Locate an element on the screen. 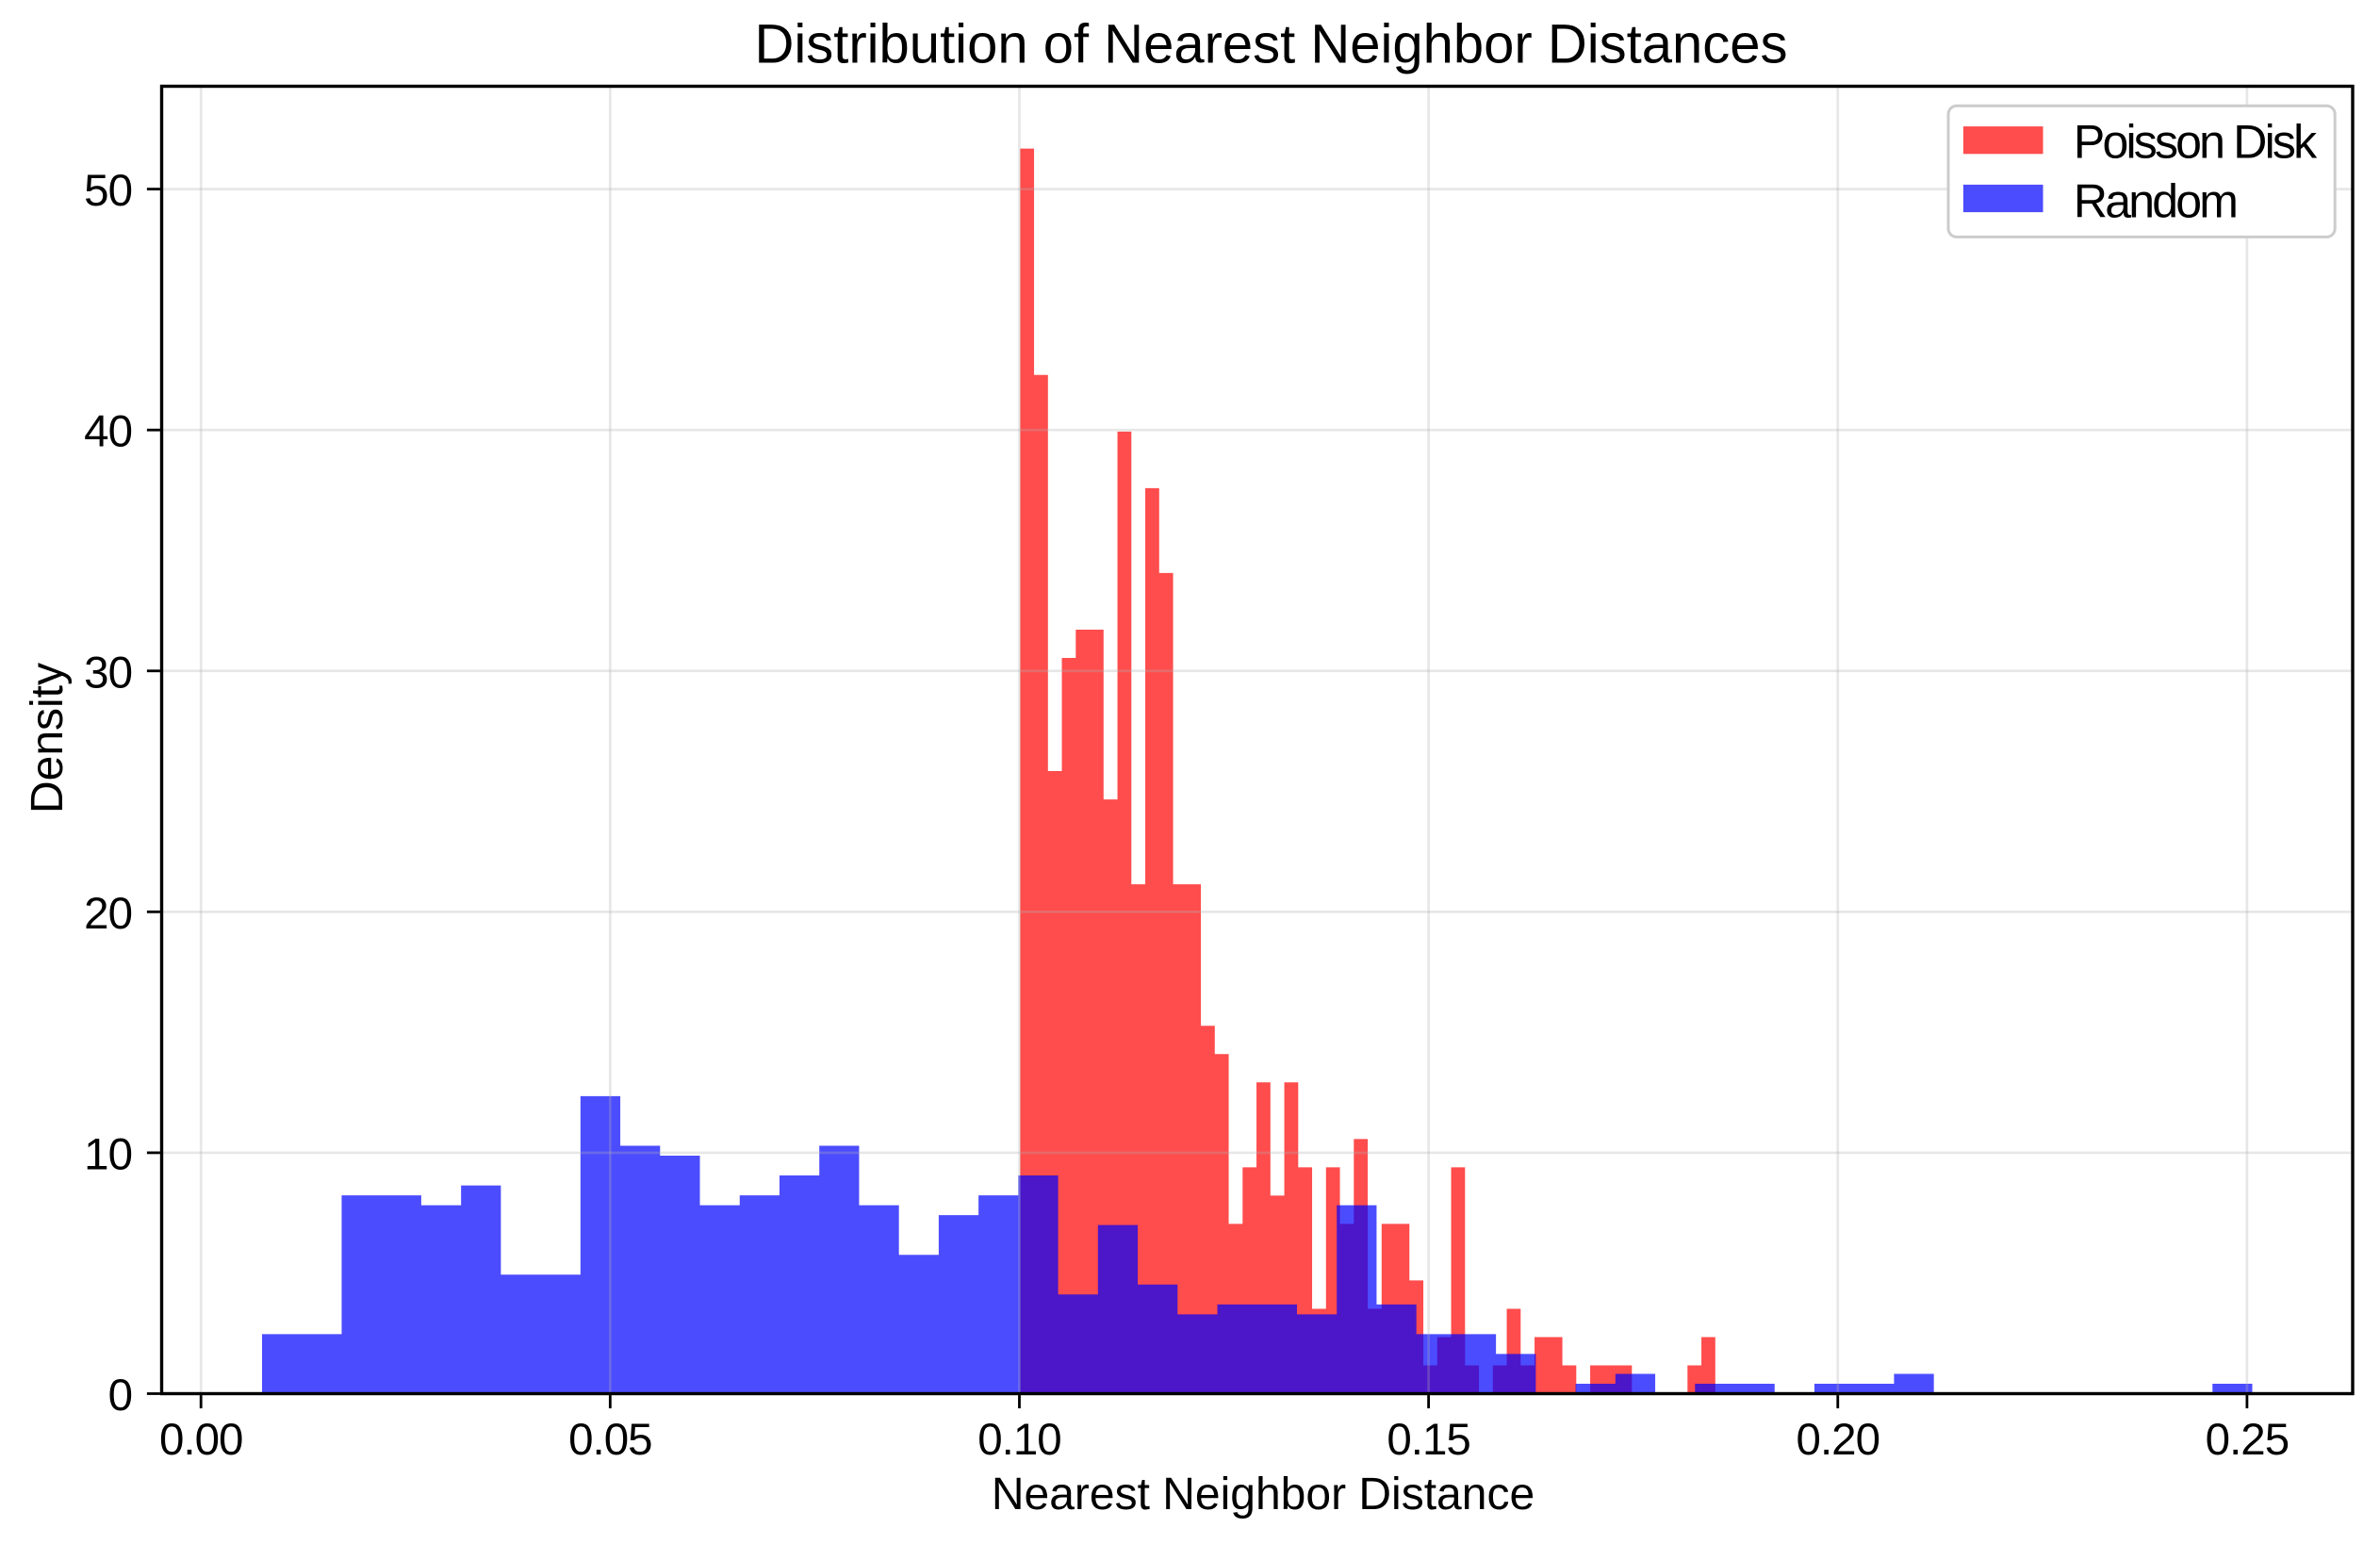 The width and height of the screenshot is (2380, 1544). svg-text: 0.00 is located at coordinates (200, 1440).